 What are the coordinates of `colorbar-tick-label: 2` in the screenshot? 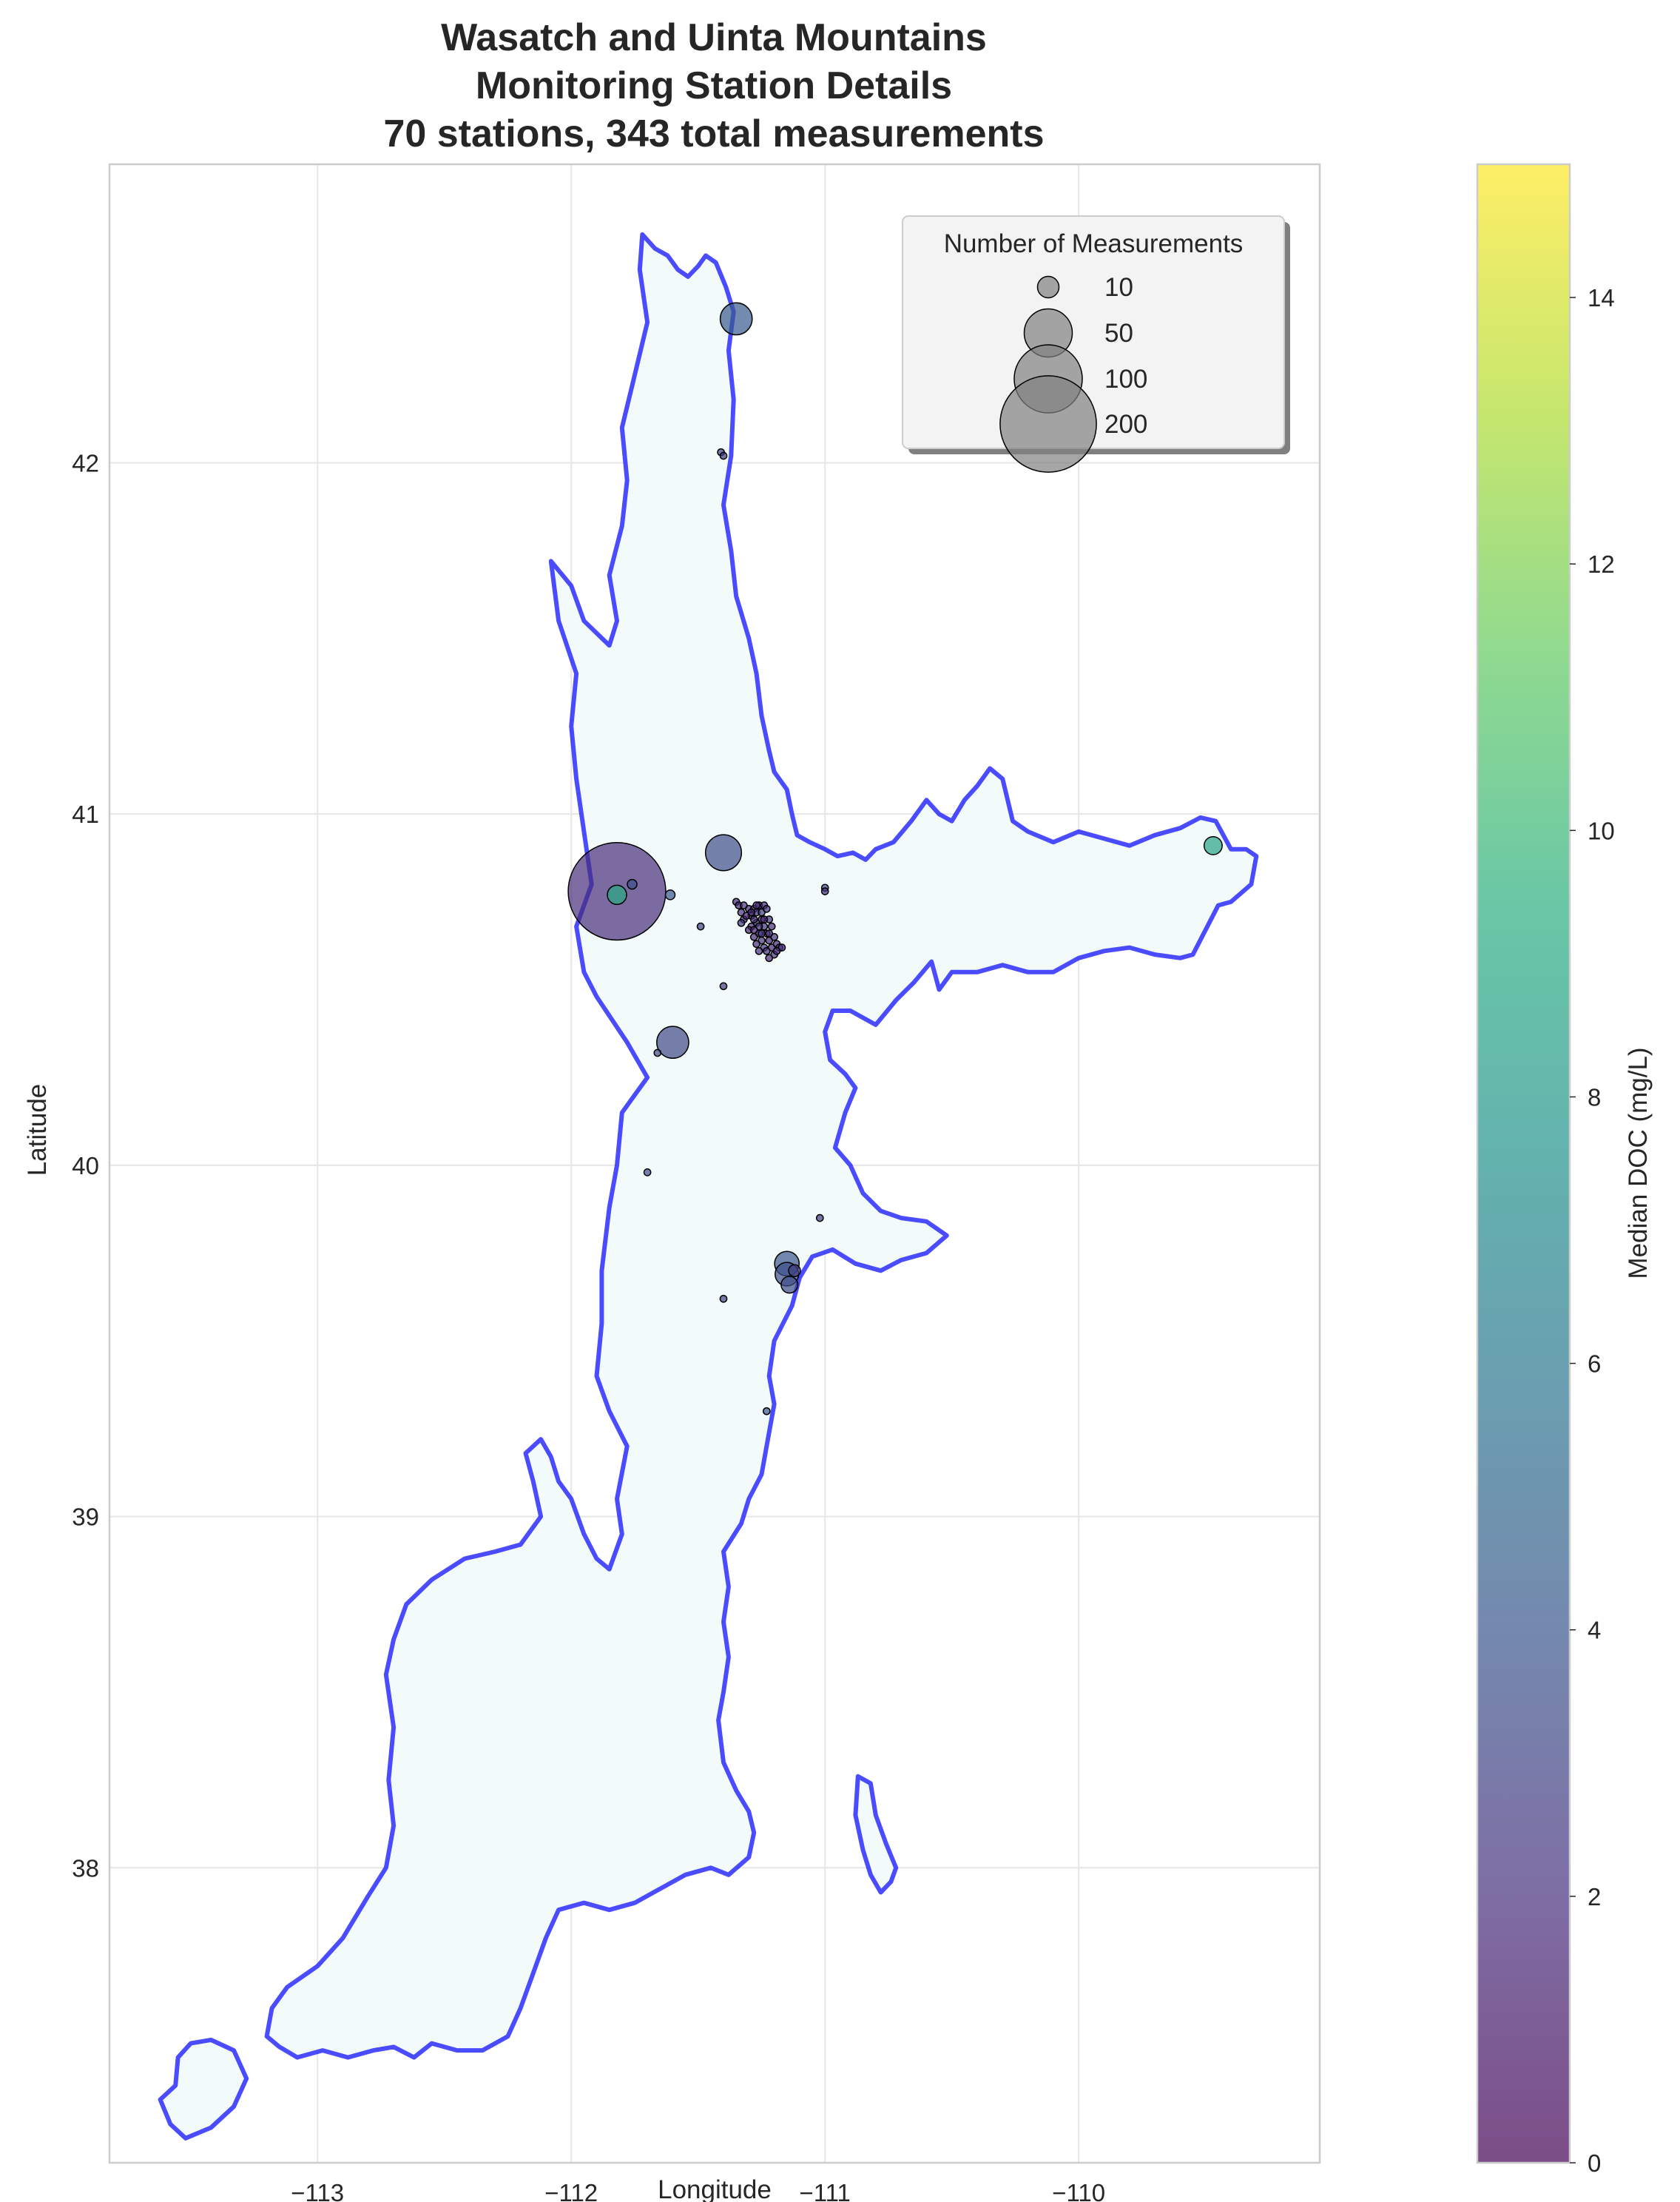 It's located at (1595, 1896).